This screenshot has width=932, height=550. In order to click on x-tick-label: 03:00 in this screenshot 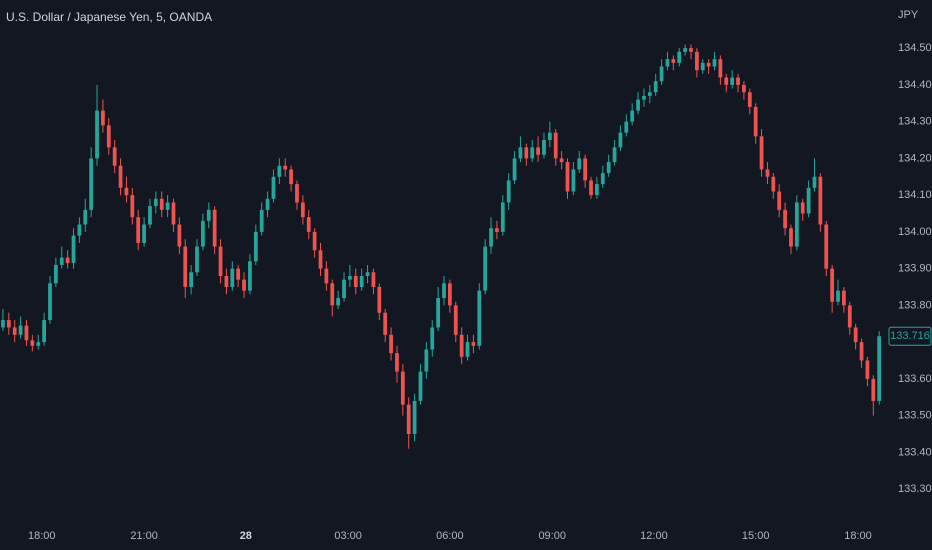, I will do `click(348, 536)`.